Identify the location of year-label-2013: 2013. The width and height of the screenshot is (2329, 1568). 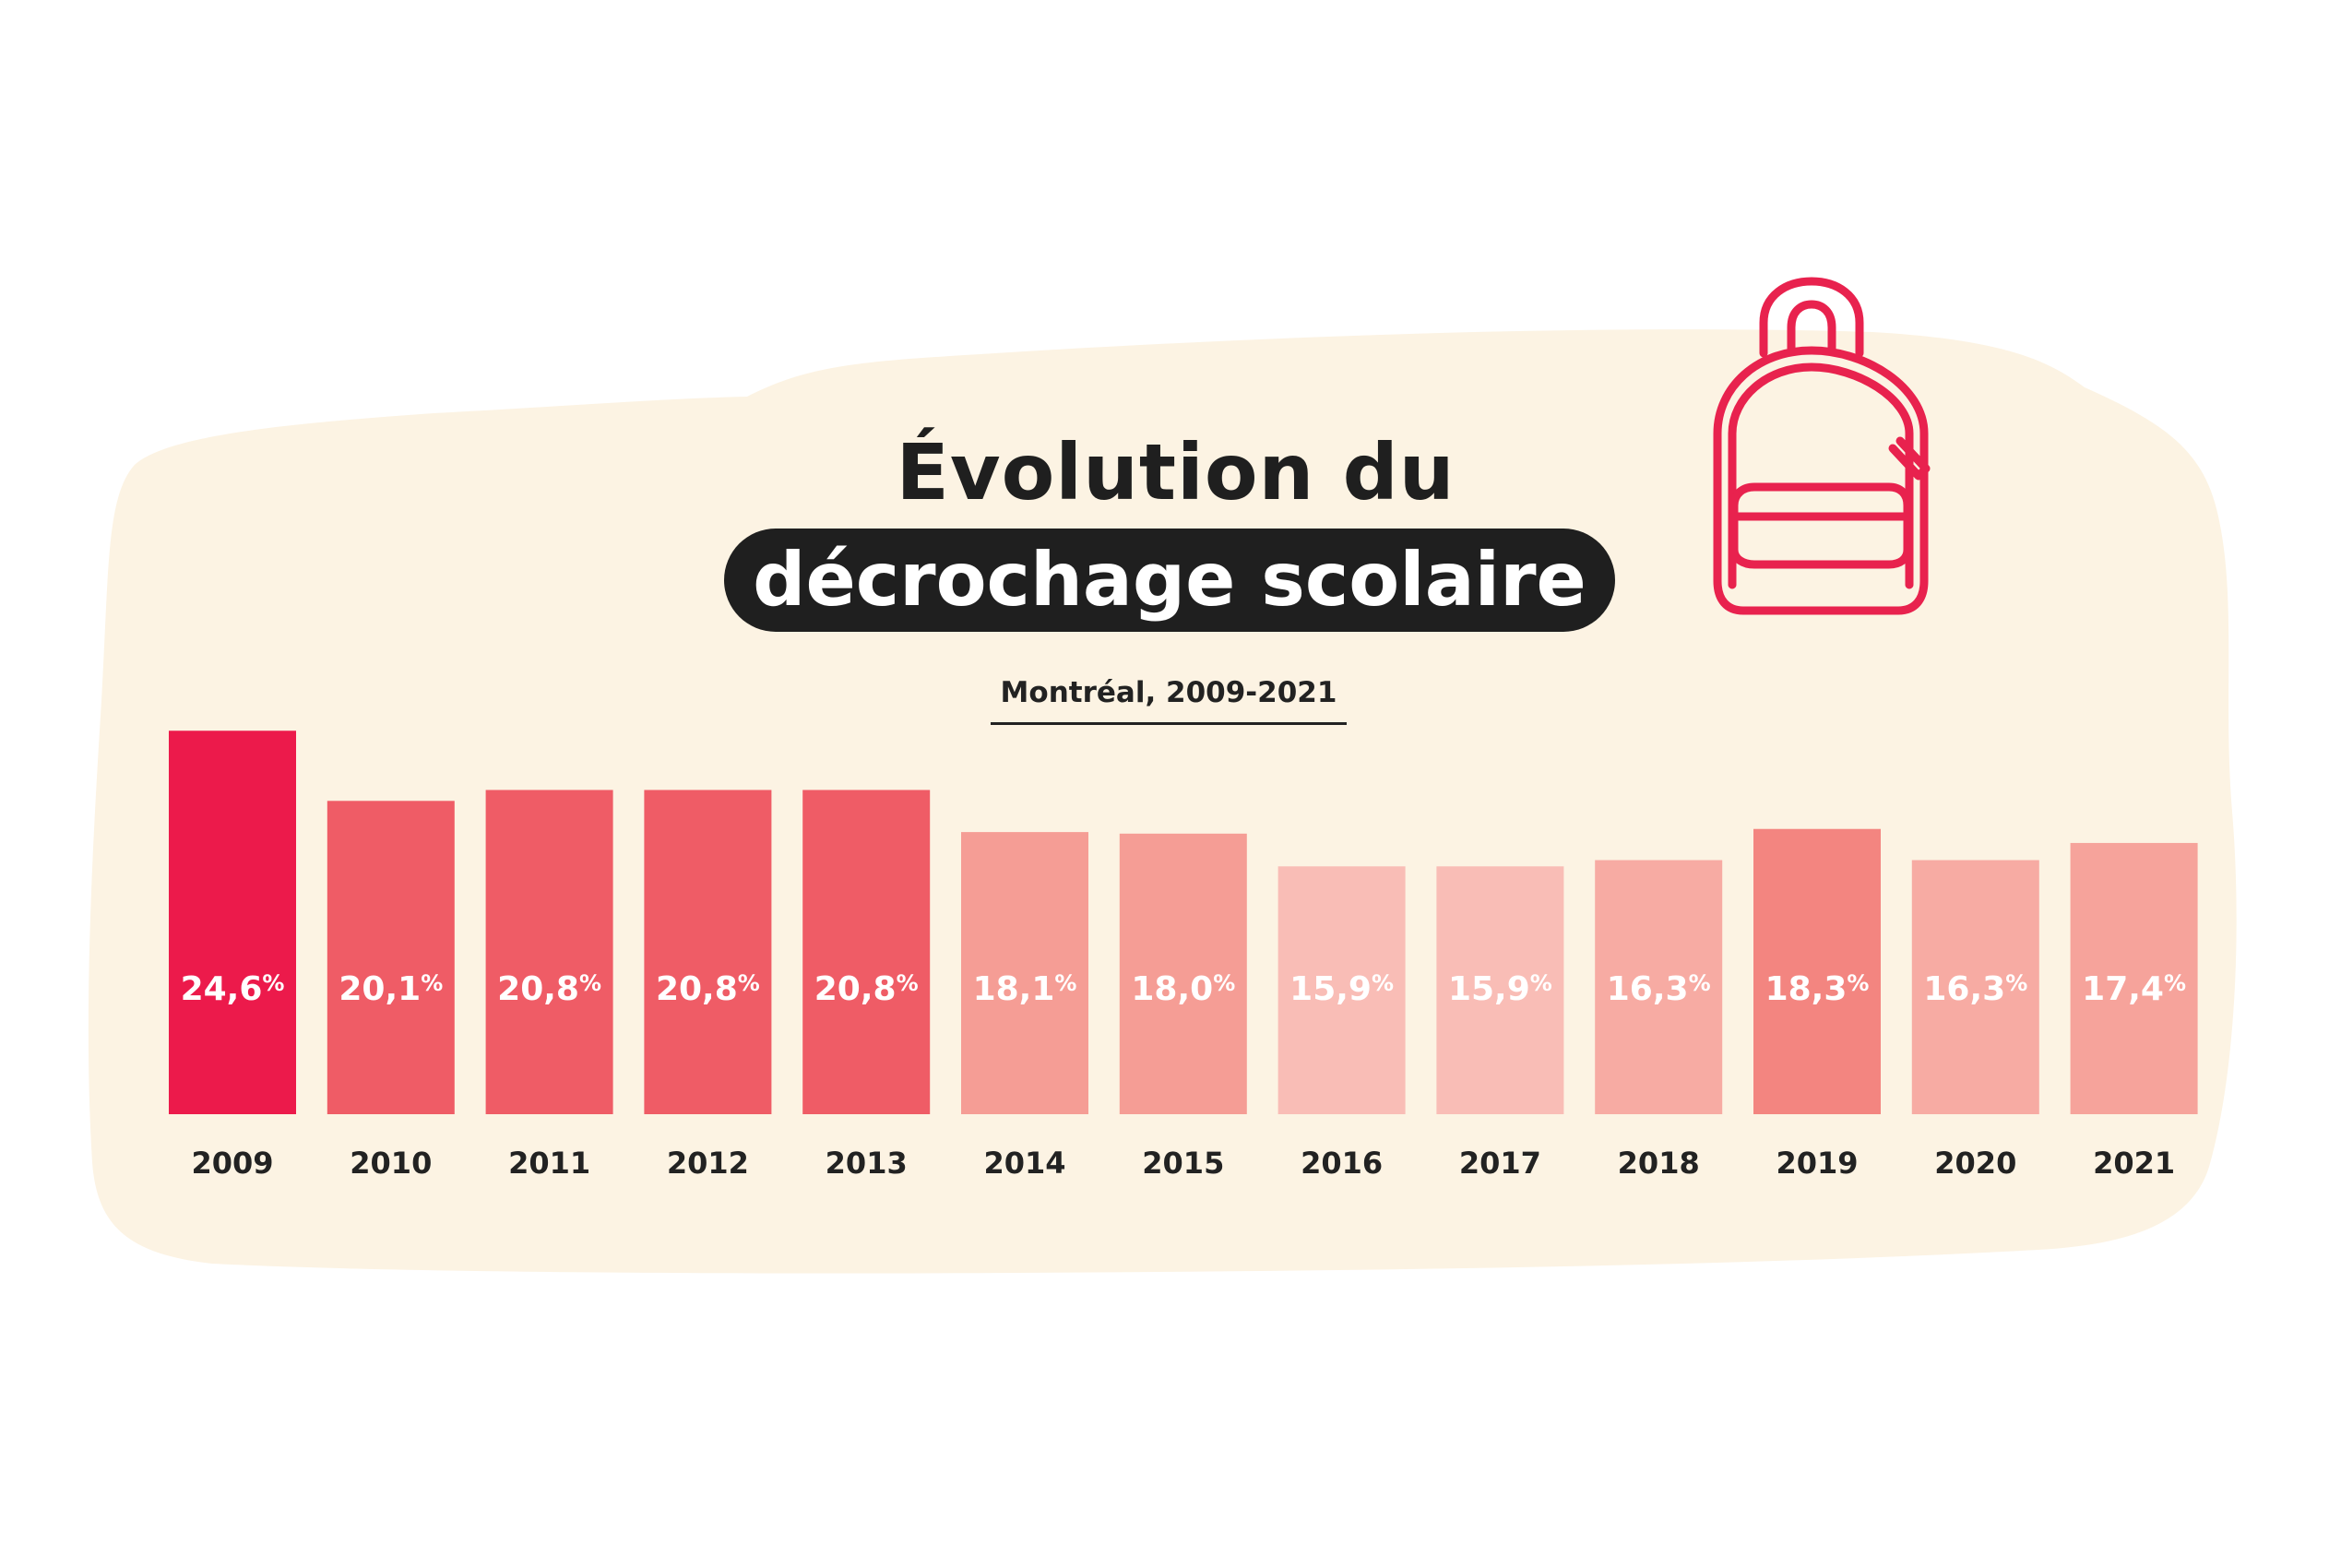
(867, 1163).